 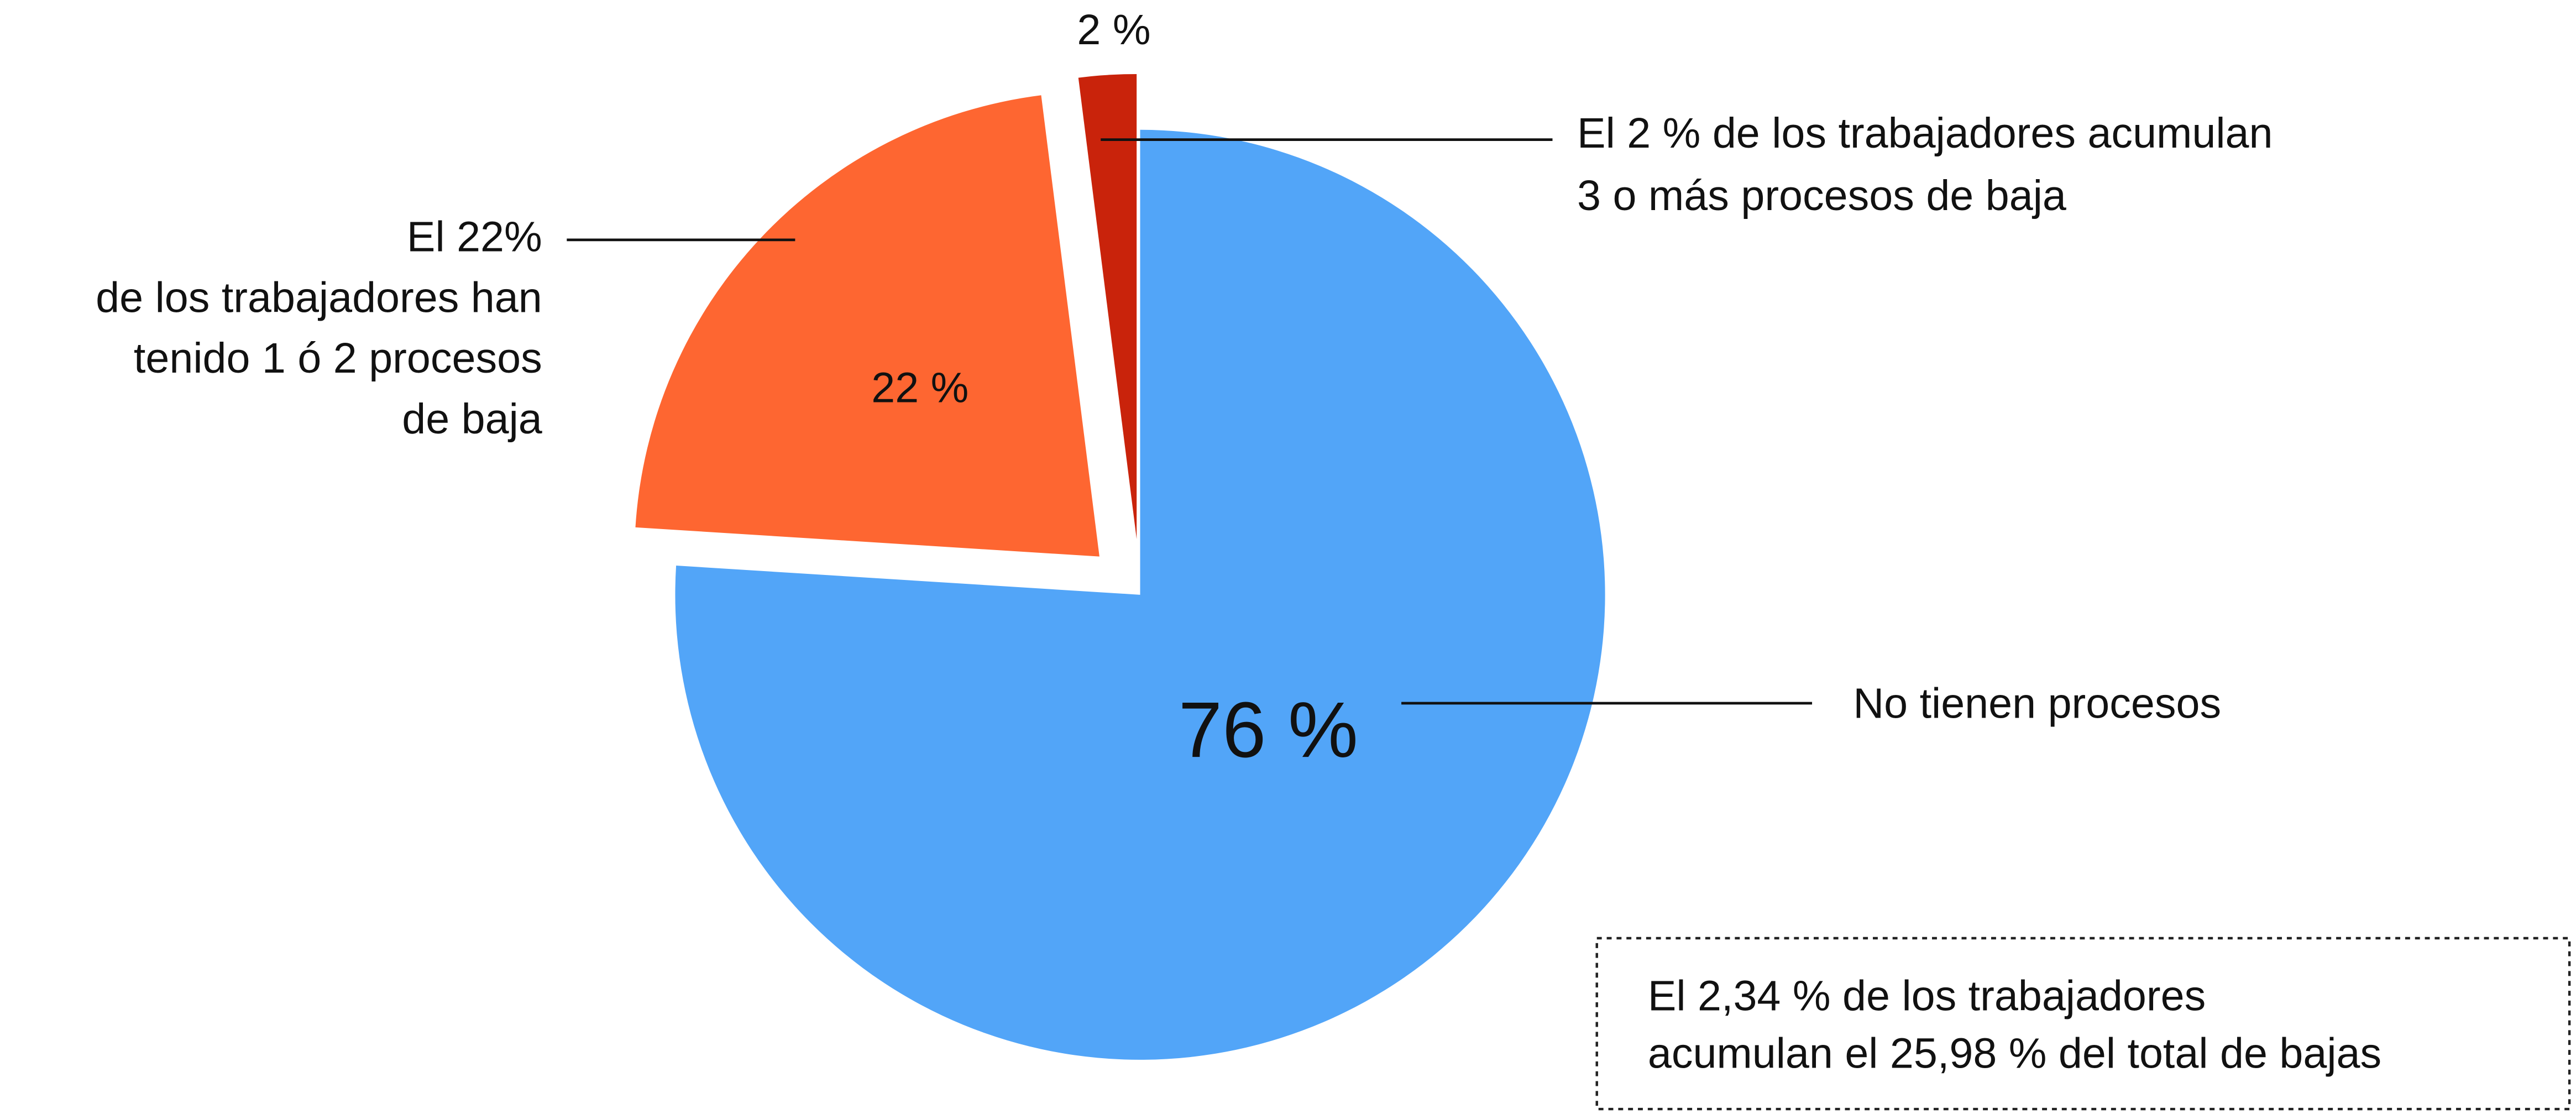 I want to click on note-box, so click(x=2083, y=1024).